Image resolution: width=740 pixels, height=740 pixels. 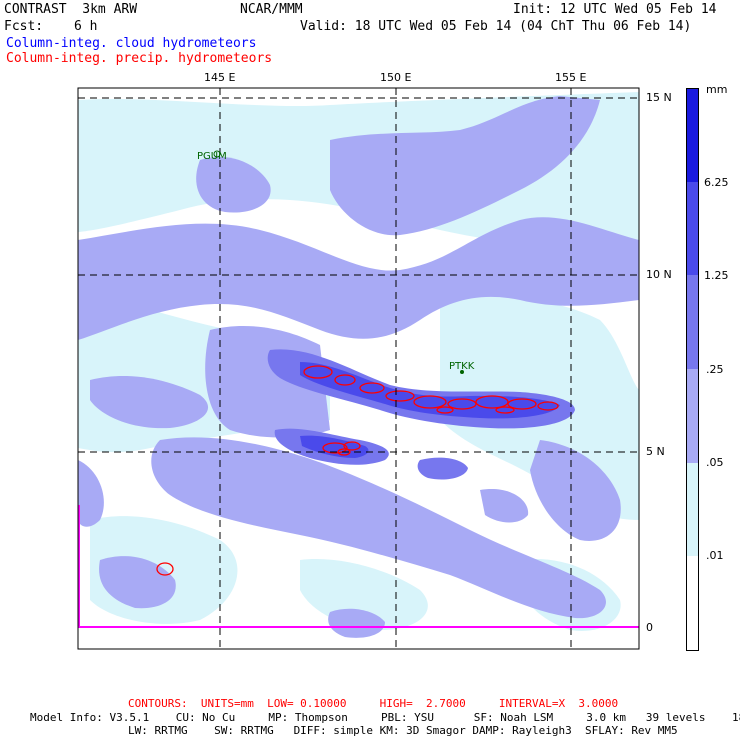 I want to click on lat-tick-label: 15 N, so click(x=659, y=97).